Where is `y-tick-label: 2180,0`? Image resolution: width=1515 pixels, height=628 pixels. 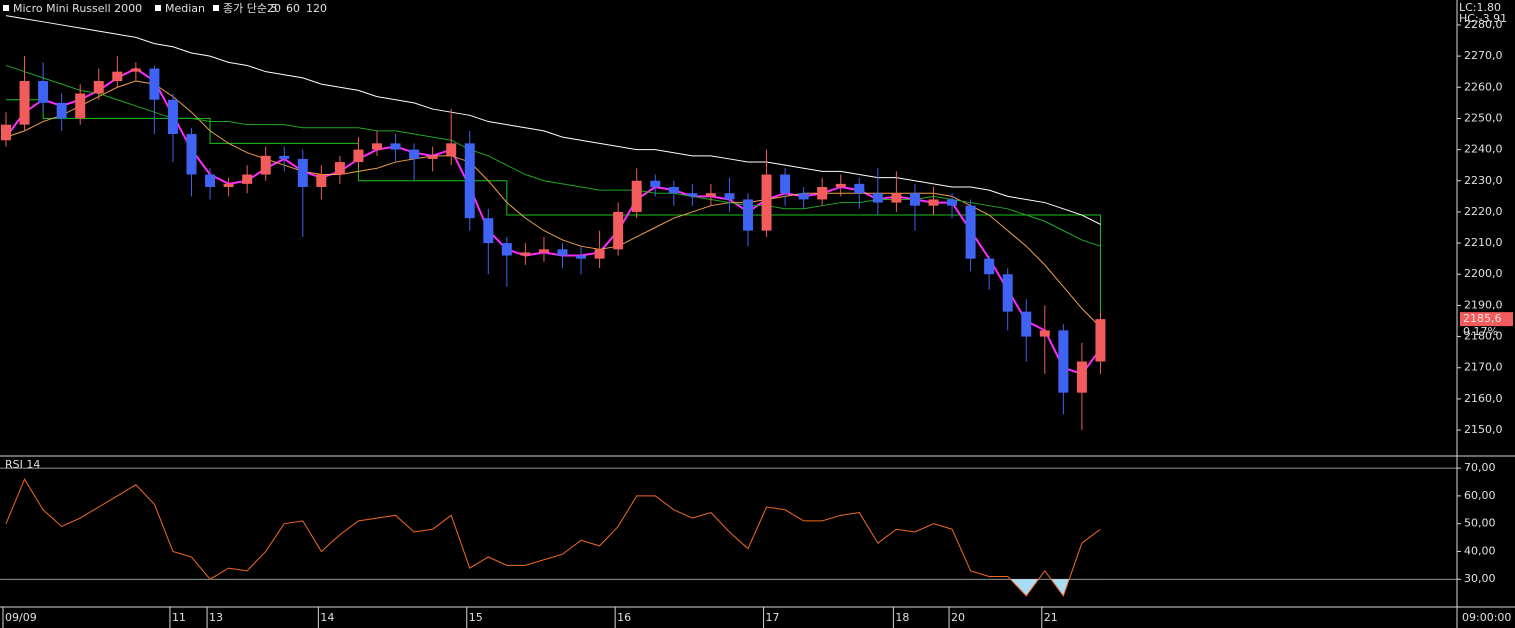 y-tick-label: 2180,0 is located at coordinates (1483, 336).